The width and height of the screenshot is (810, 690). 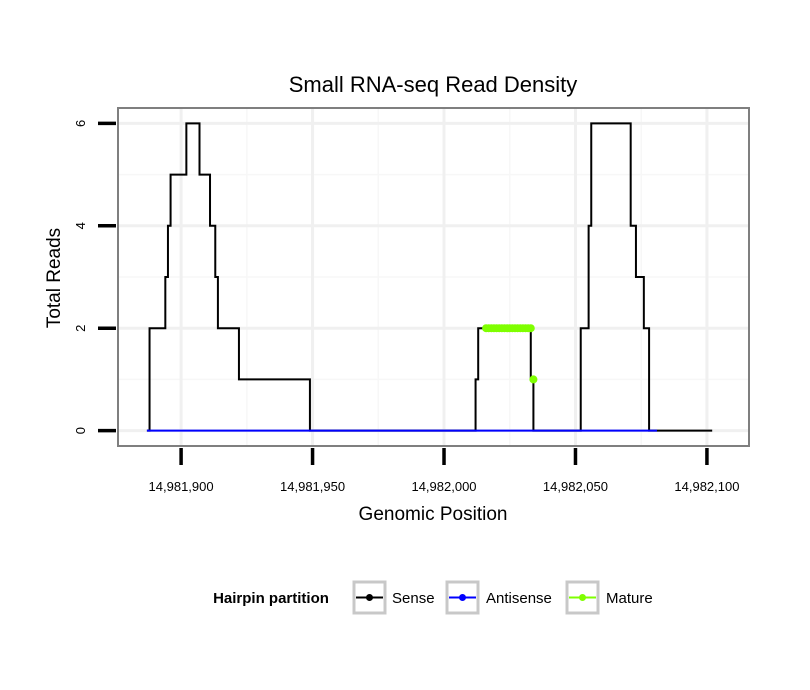 What do you see at coordinates (271, 598) in the screenshot?
I see `legend-title: Hairpin partition` at bounding box center [271, 598].